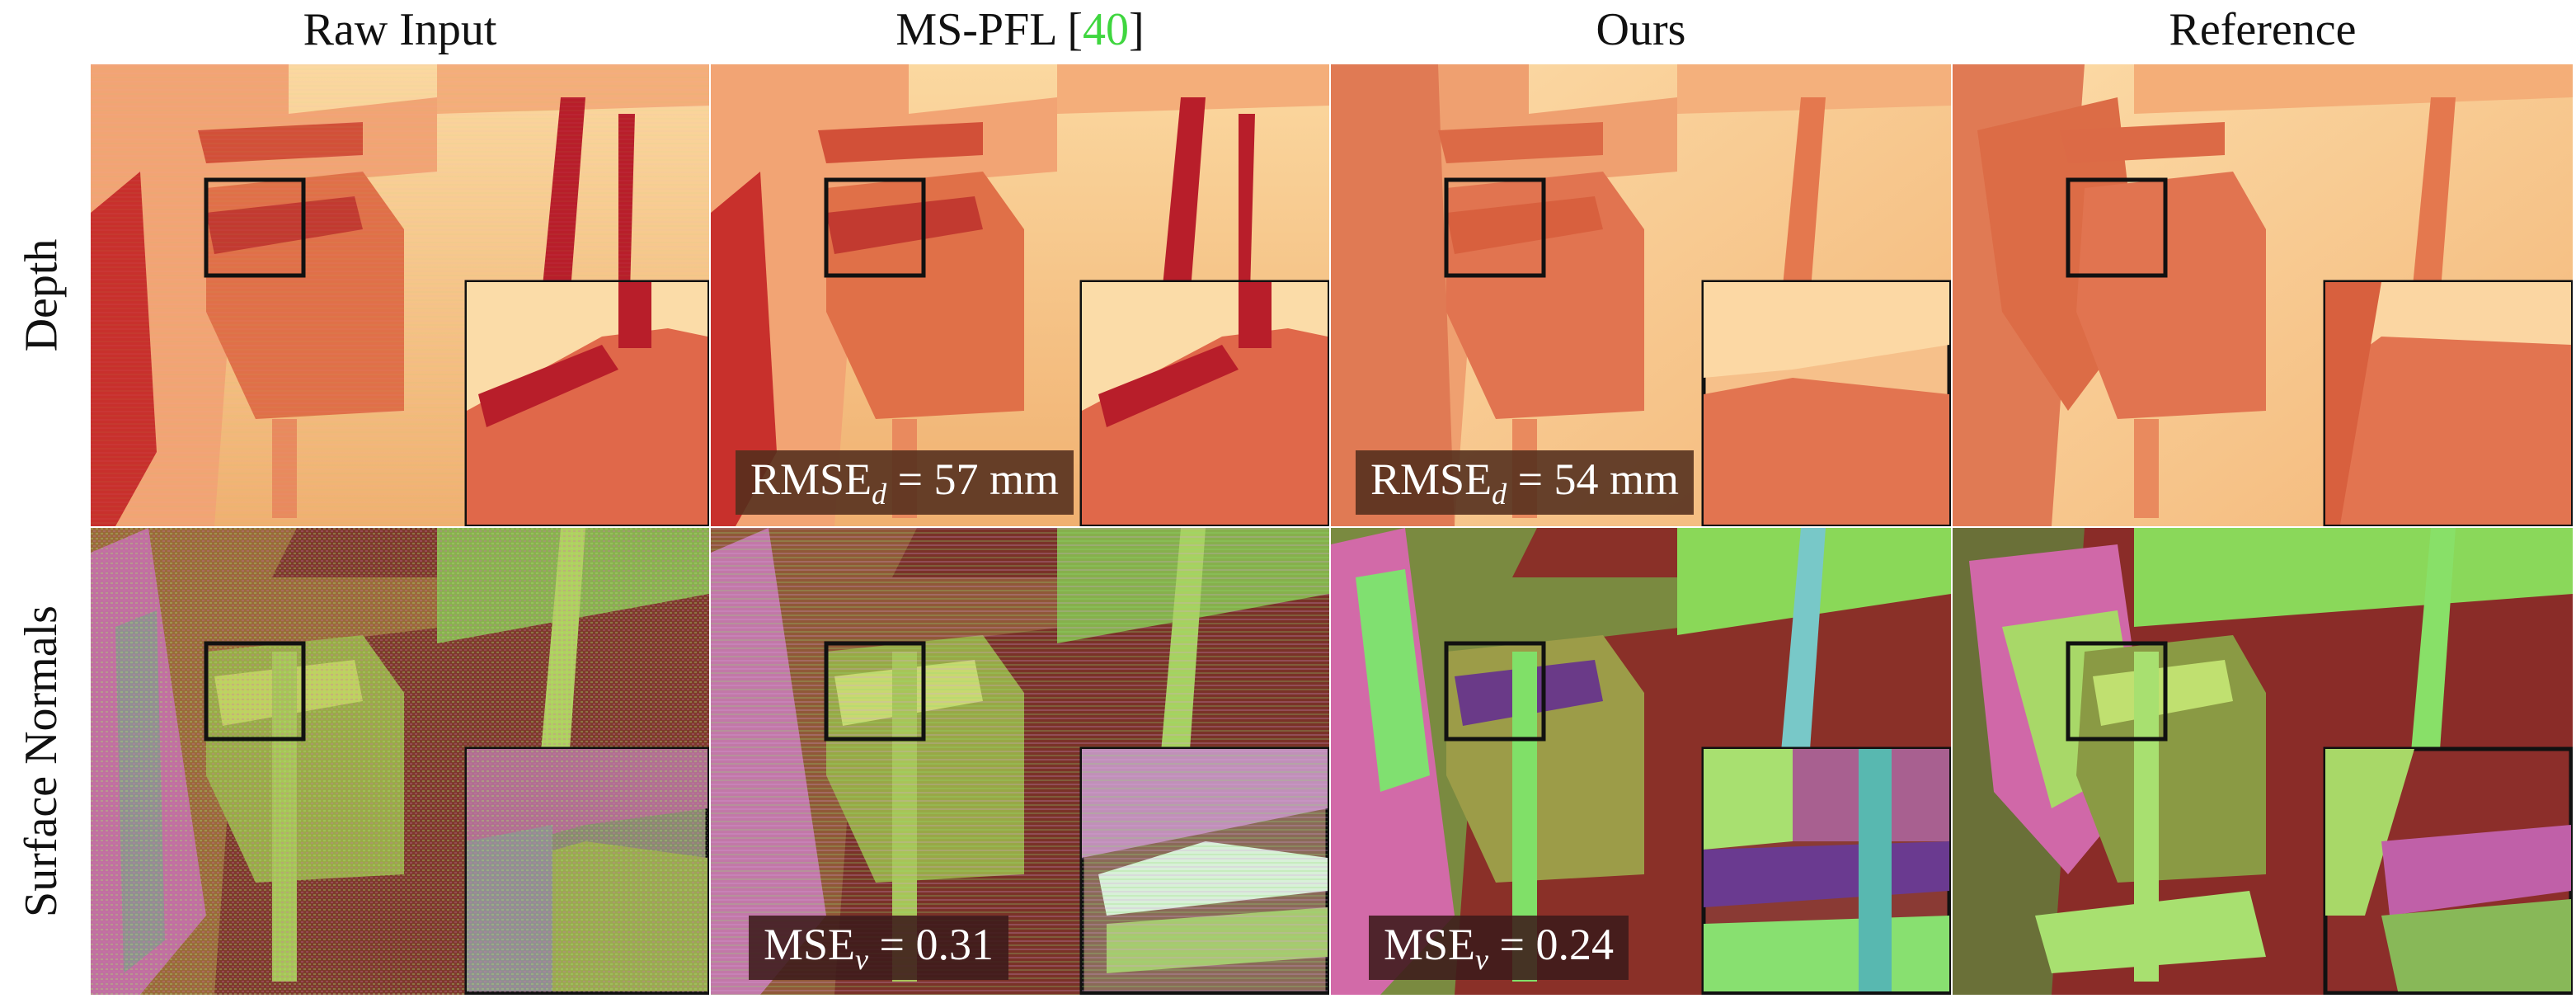 The height and width of the screenshot is (1003, 2576). Describe the element at coordinates (400, 761) in the screenshot. I see `normals-raw-input-image` at that location.